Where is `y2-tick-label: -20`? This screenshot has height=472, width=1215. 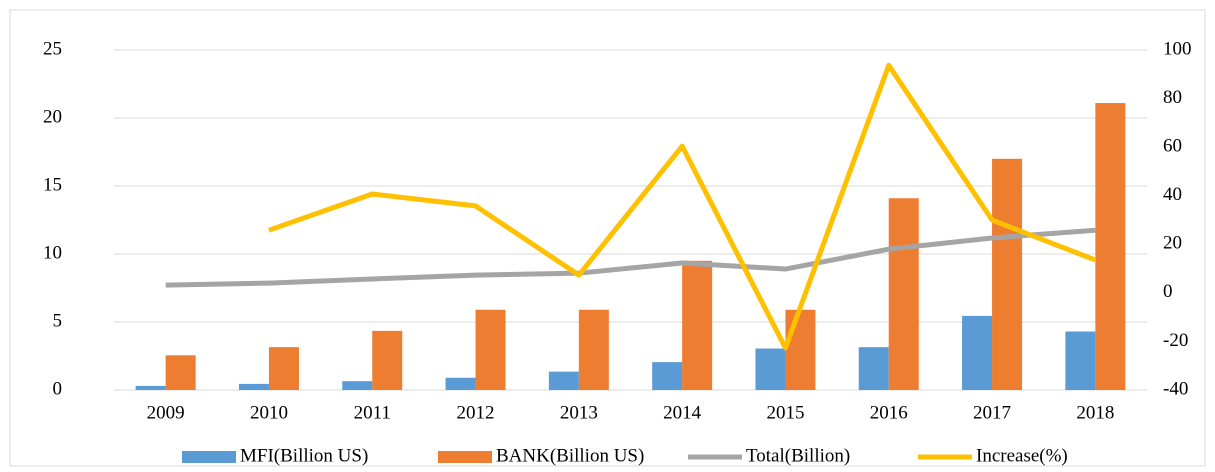 y2-tick-label: -20 is located at coordinates (1175, 340).